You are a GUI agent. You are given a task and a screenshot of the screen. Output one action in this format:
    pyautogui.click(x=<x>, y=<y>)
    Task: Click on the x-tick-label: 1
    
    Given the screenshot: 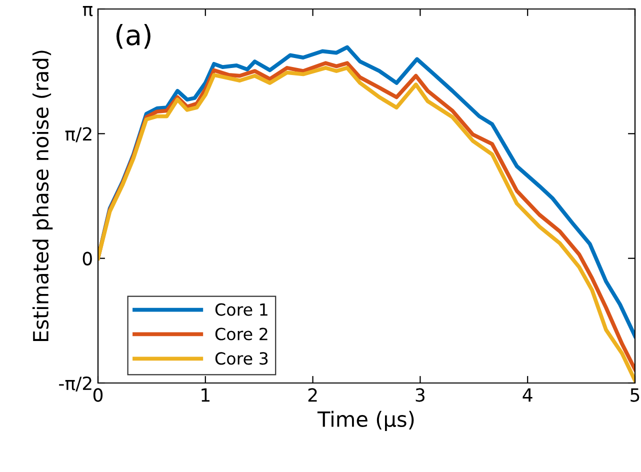 What is the action you would take?
    pyautogui.click(x=206, y=395)
    